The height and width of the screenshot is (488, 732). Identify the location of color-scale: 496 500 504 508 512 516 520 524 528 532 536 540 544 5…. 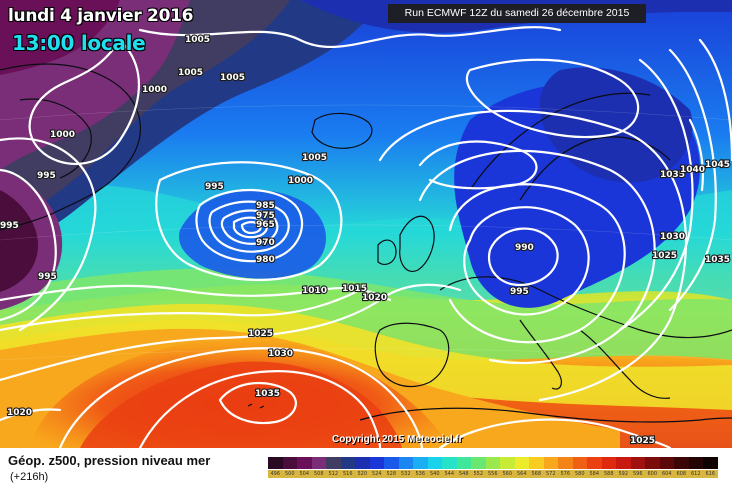
(493, 467).